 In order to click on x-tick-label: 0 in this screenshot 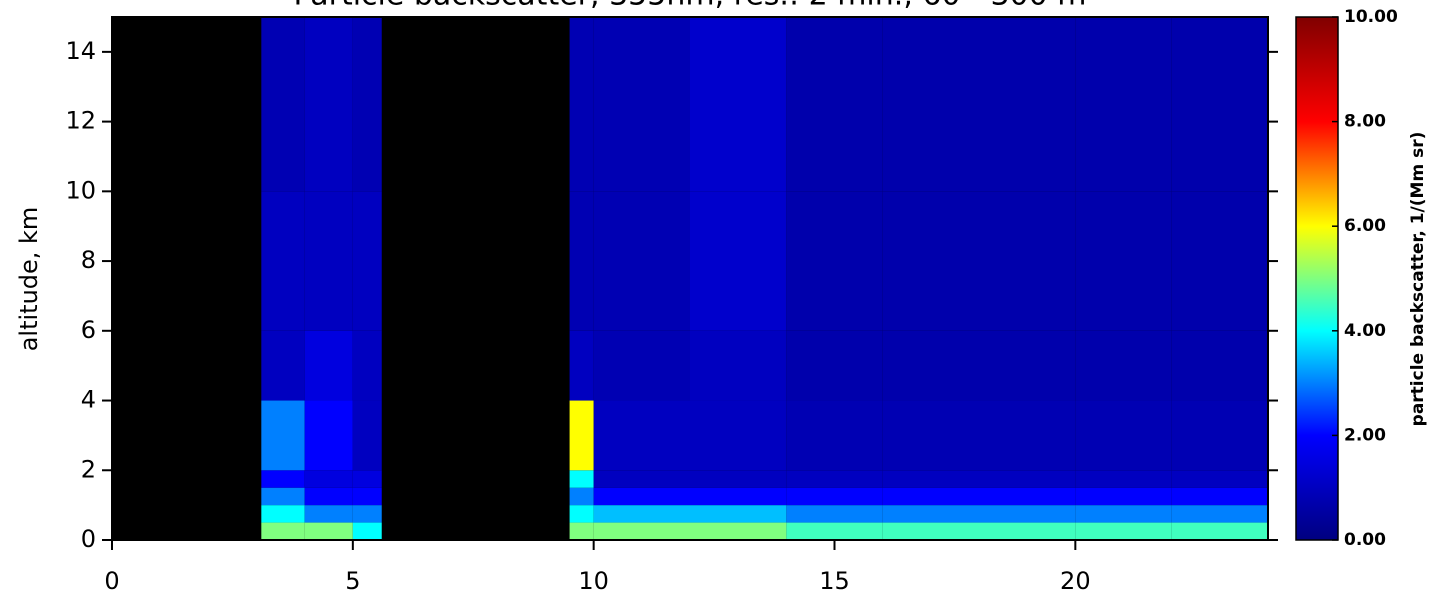, I will do `click(111, 581)`.